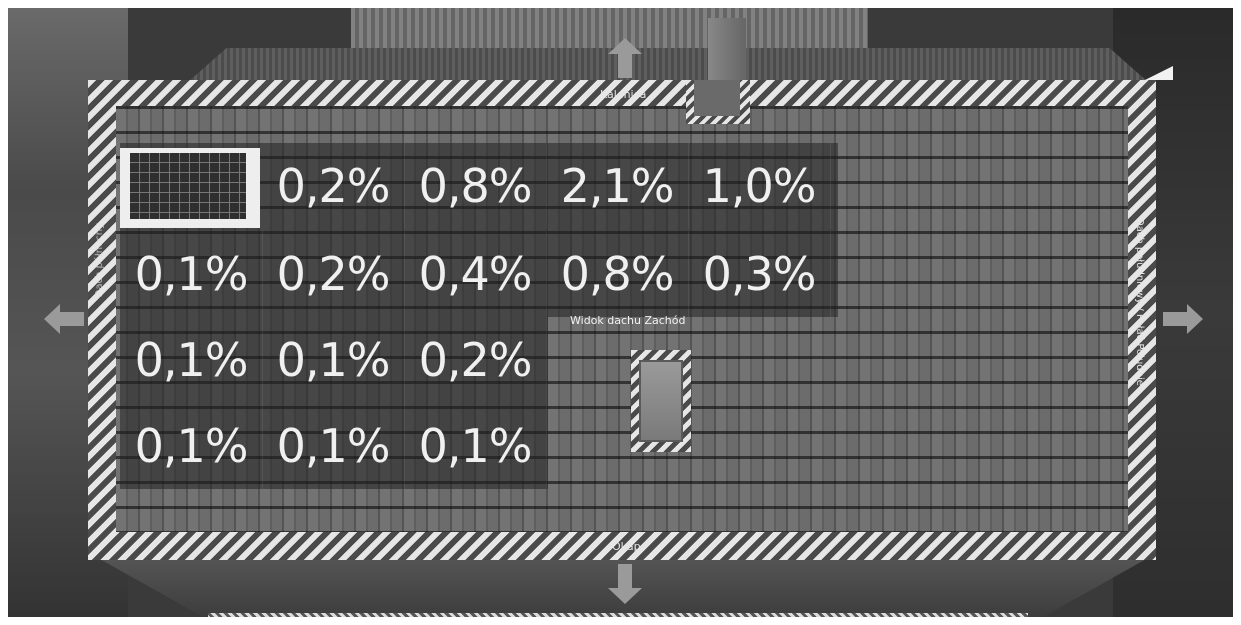  Describe the element at coordinates (191, 274) in the screenshot. I see `shade-cell-r2c1: 0,1%` at that location.